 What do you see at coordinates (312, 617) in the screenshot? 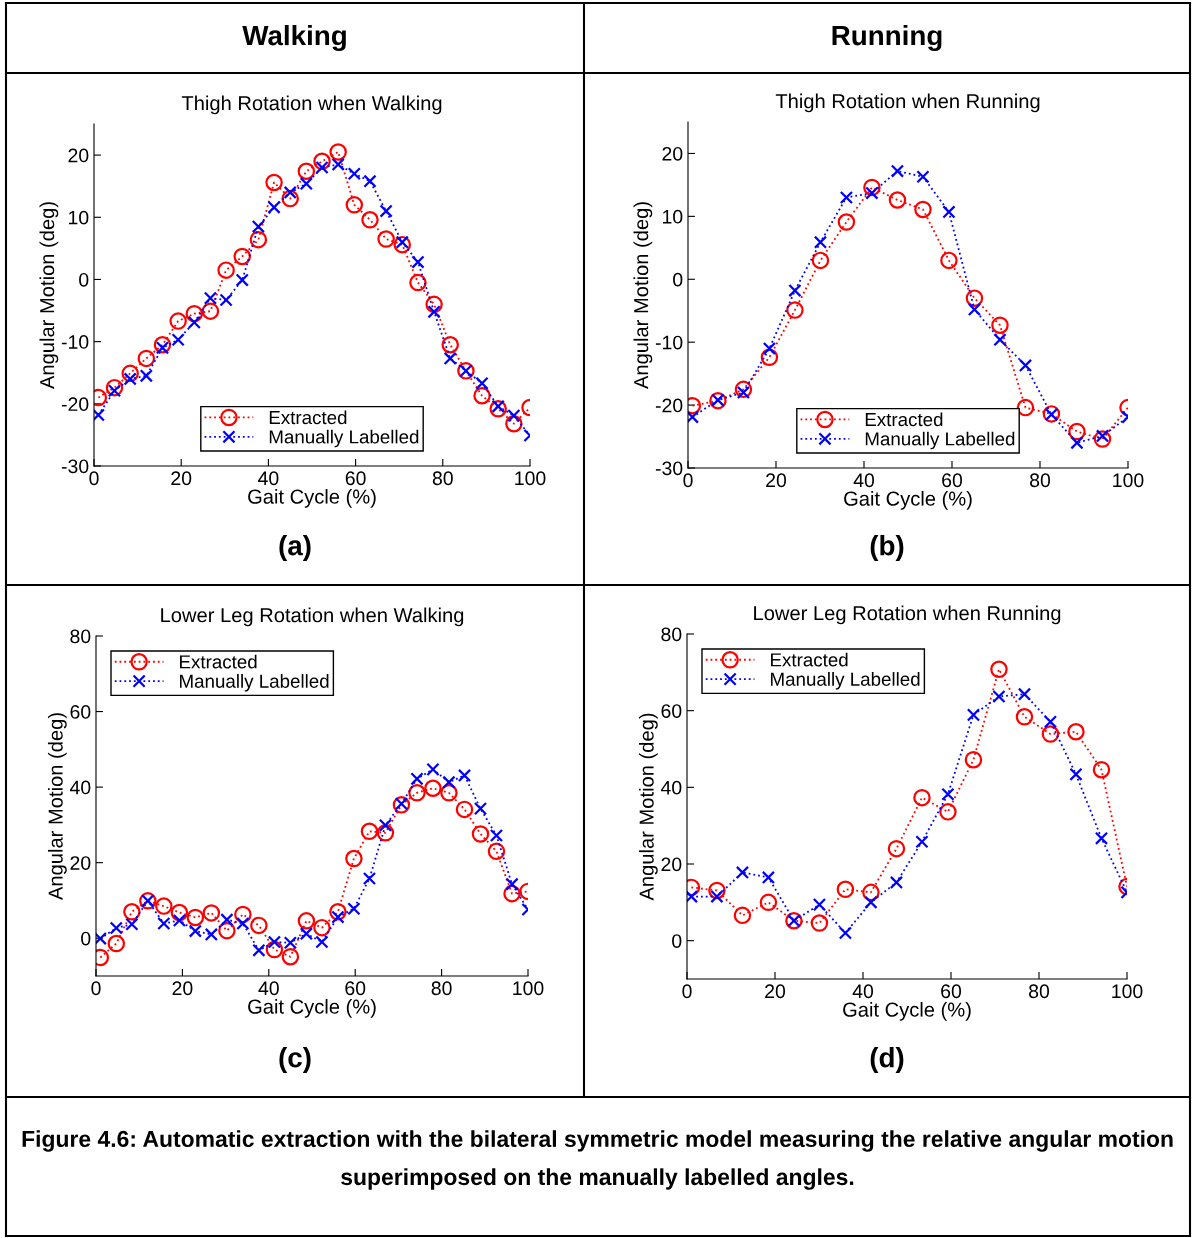
I see `chart-title: Lower Leg Rotation when Walking` at bounding box center [312, 617].